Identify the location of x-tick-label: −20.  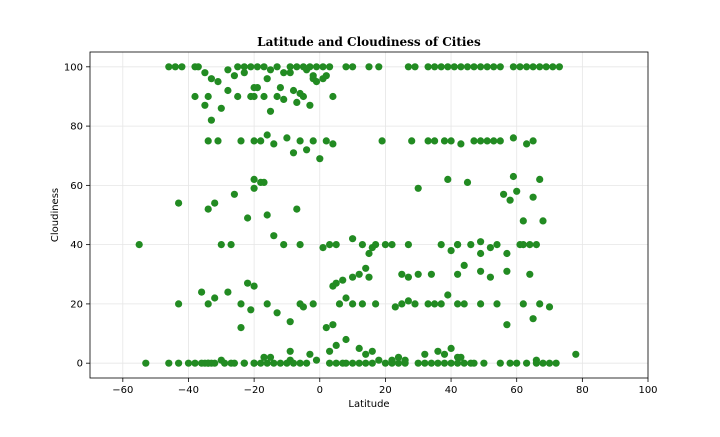
(254, 390).